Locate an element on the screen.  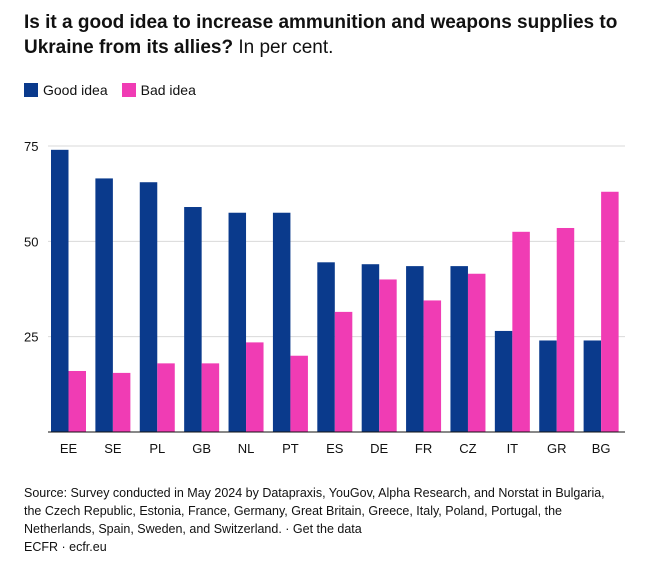
credit-line: ECFR · ecfr.eu is located at coordinates (65, 547).